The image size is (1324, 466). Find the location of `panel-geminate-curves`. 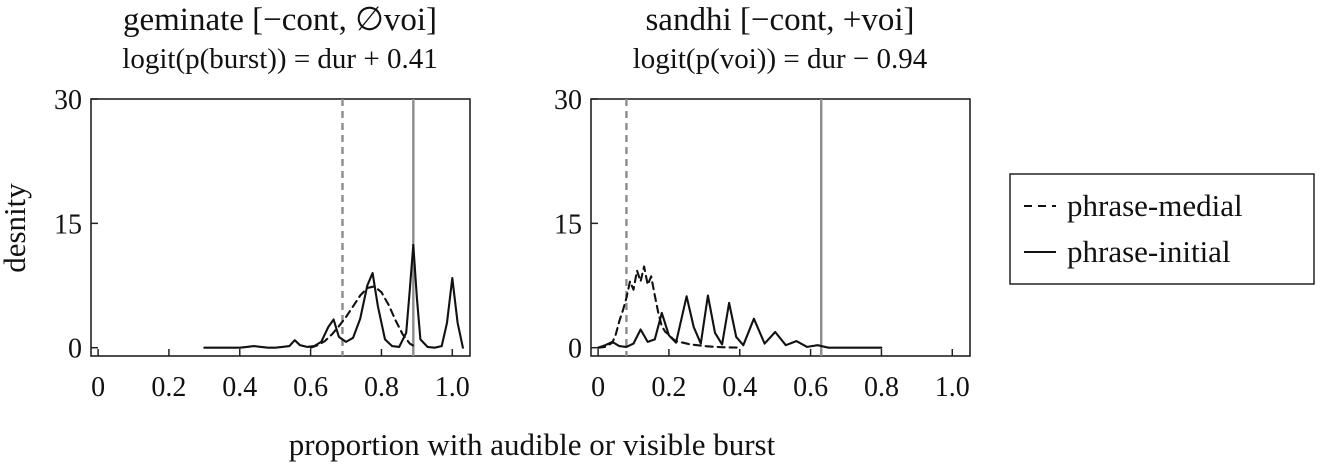

panel-geminate-curves is located at coordinates (333, 296).